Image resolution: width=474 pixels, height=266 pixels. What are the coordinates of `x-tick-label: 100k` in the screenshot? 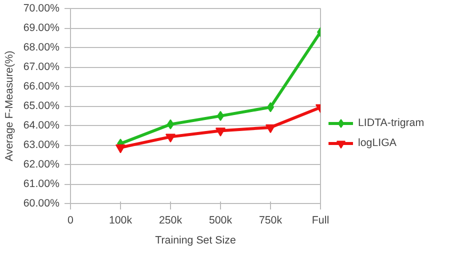 It's located at (120, 220).